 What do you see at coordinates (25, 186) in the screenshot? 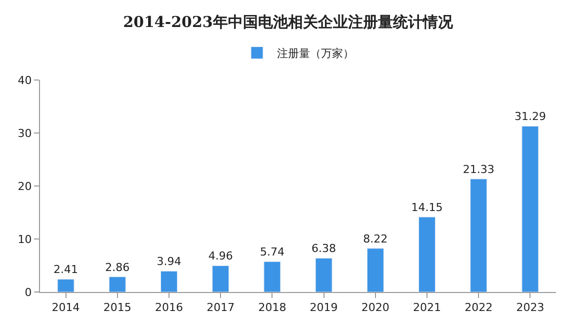
I see `y-tick-label: 20` at bounding box center [25, 186].